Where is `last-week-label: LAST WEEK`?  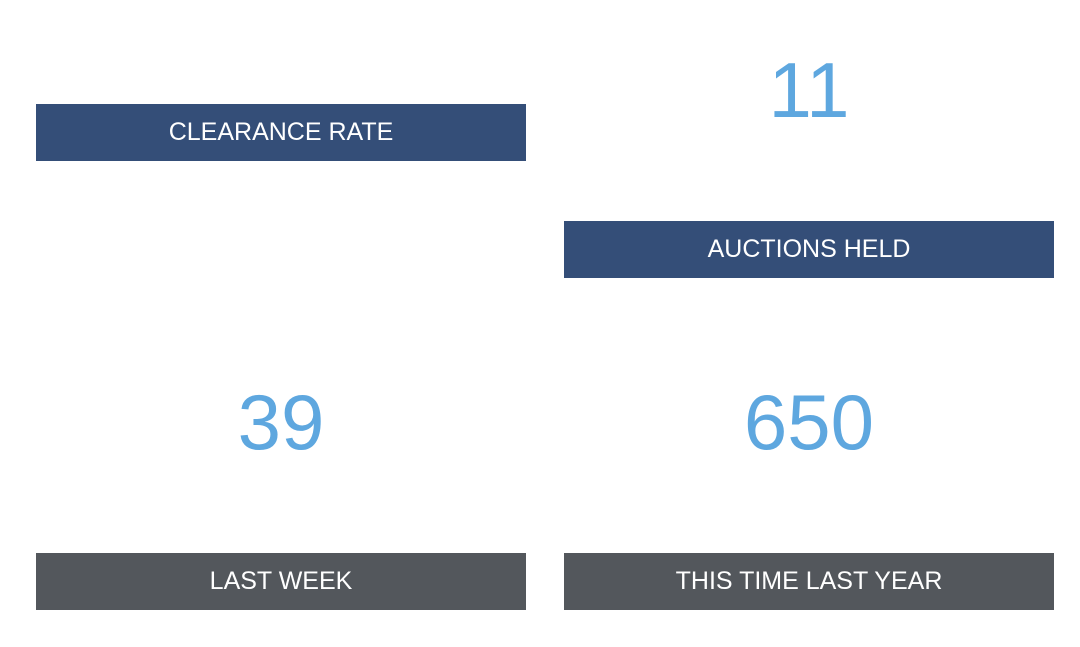
last-week-label: LAST WEEK is located at coordinates (281, 581).